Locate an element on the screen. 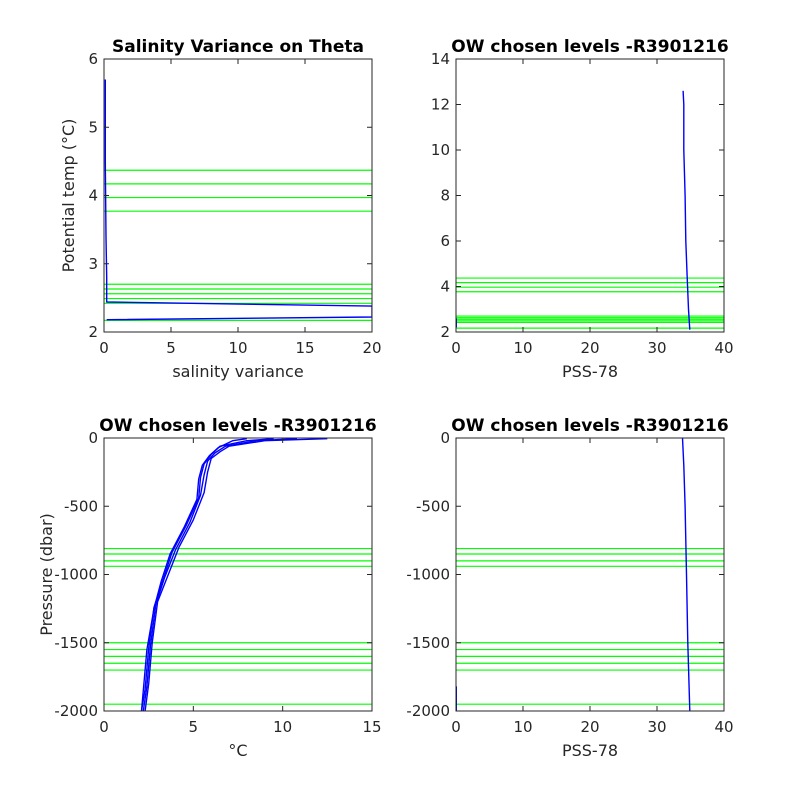  y-tick-label: 10 is located at coordinates (440, 150).